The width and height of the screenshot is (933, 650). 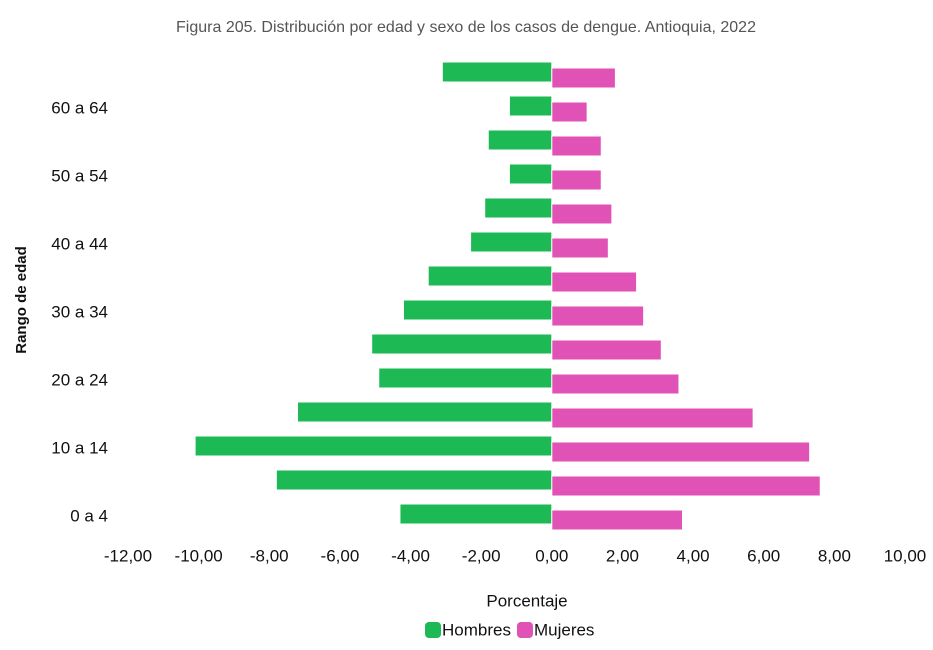 What do you see at coordinates (476, 629) in the screenshot?
I see `legend-label: Hombres` at bounding box center [476, 629].